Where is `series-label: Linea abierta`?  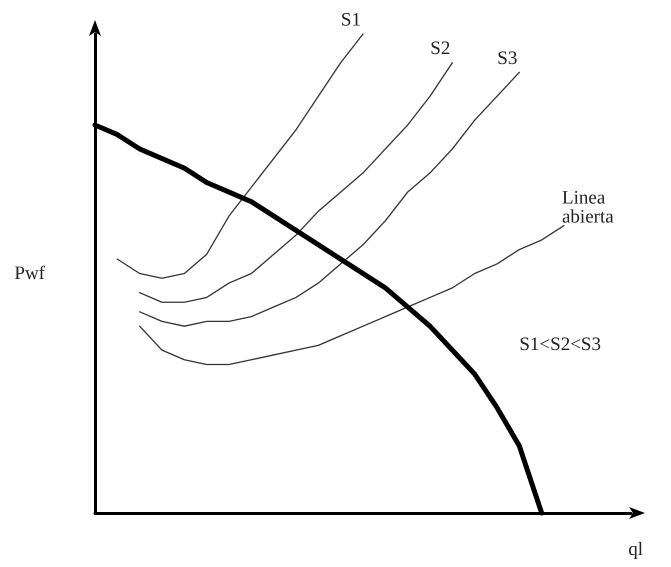 series-label: Linea abierta is located at coordinates (588, 208).